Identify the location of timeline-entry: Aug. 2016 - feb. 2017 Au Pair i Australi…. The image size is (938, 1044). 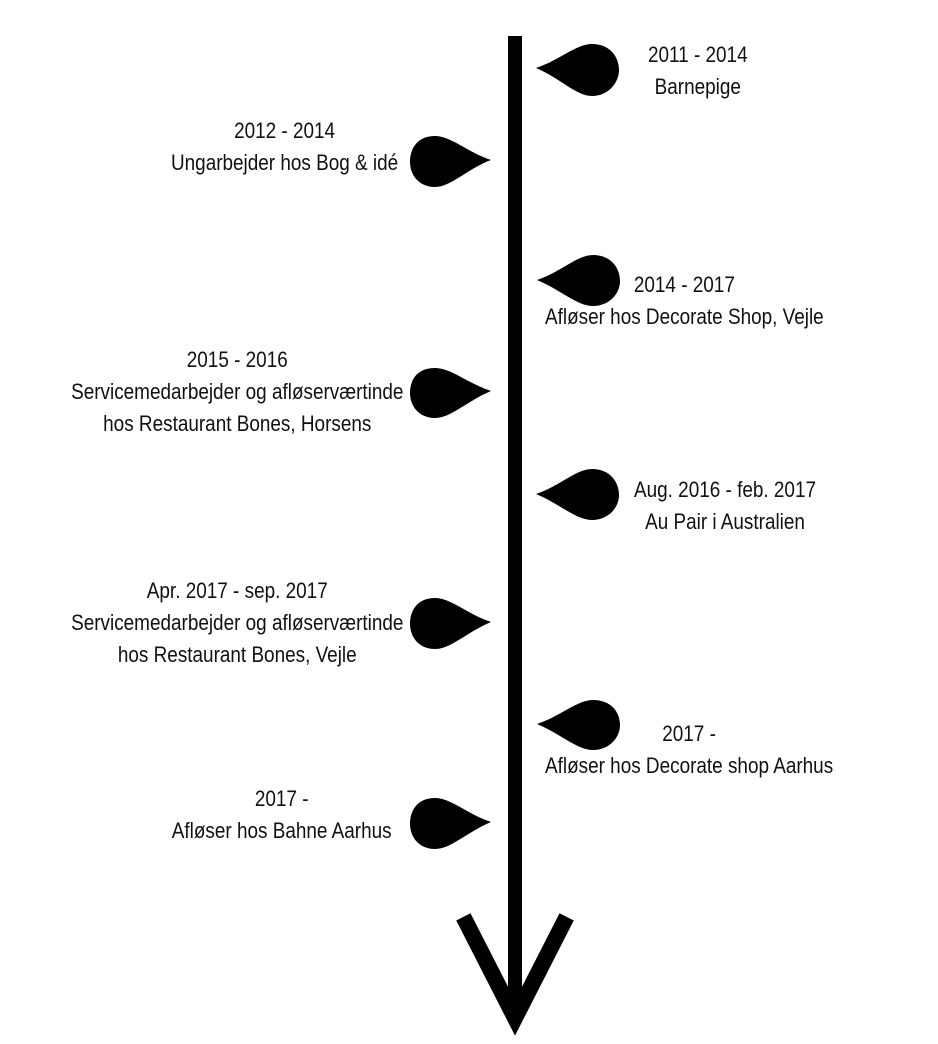
(725, 506).